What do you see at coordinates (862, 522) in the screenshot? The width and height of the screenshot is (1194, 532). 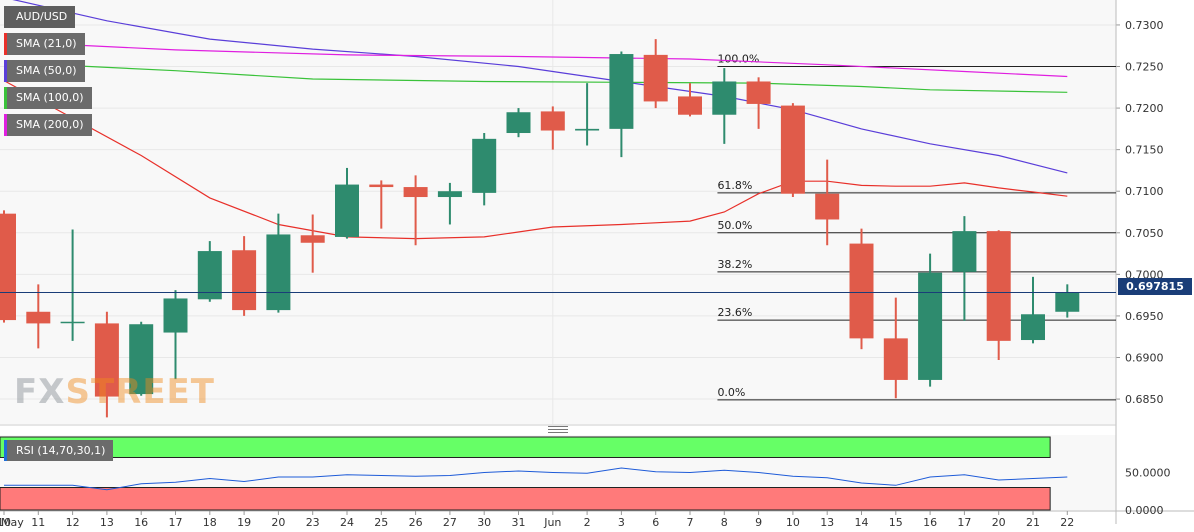 I see `x-tick-label: 14` at bounding box center [862, 522].